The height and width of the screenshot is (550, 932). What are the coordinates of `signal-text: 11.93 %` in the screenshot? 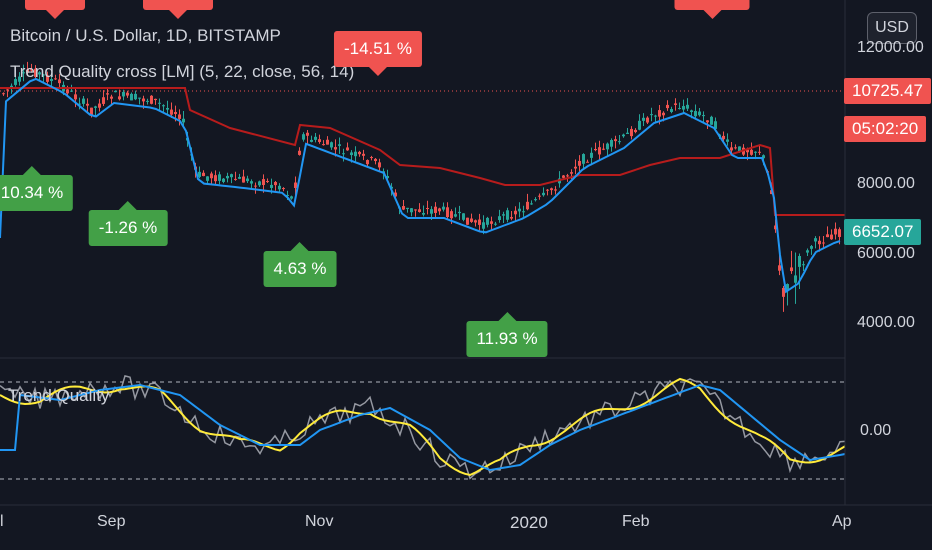 It's located at (507, 338).